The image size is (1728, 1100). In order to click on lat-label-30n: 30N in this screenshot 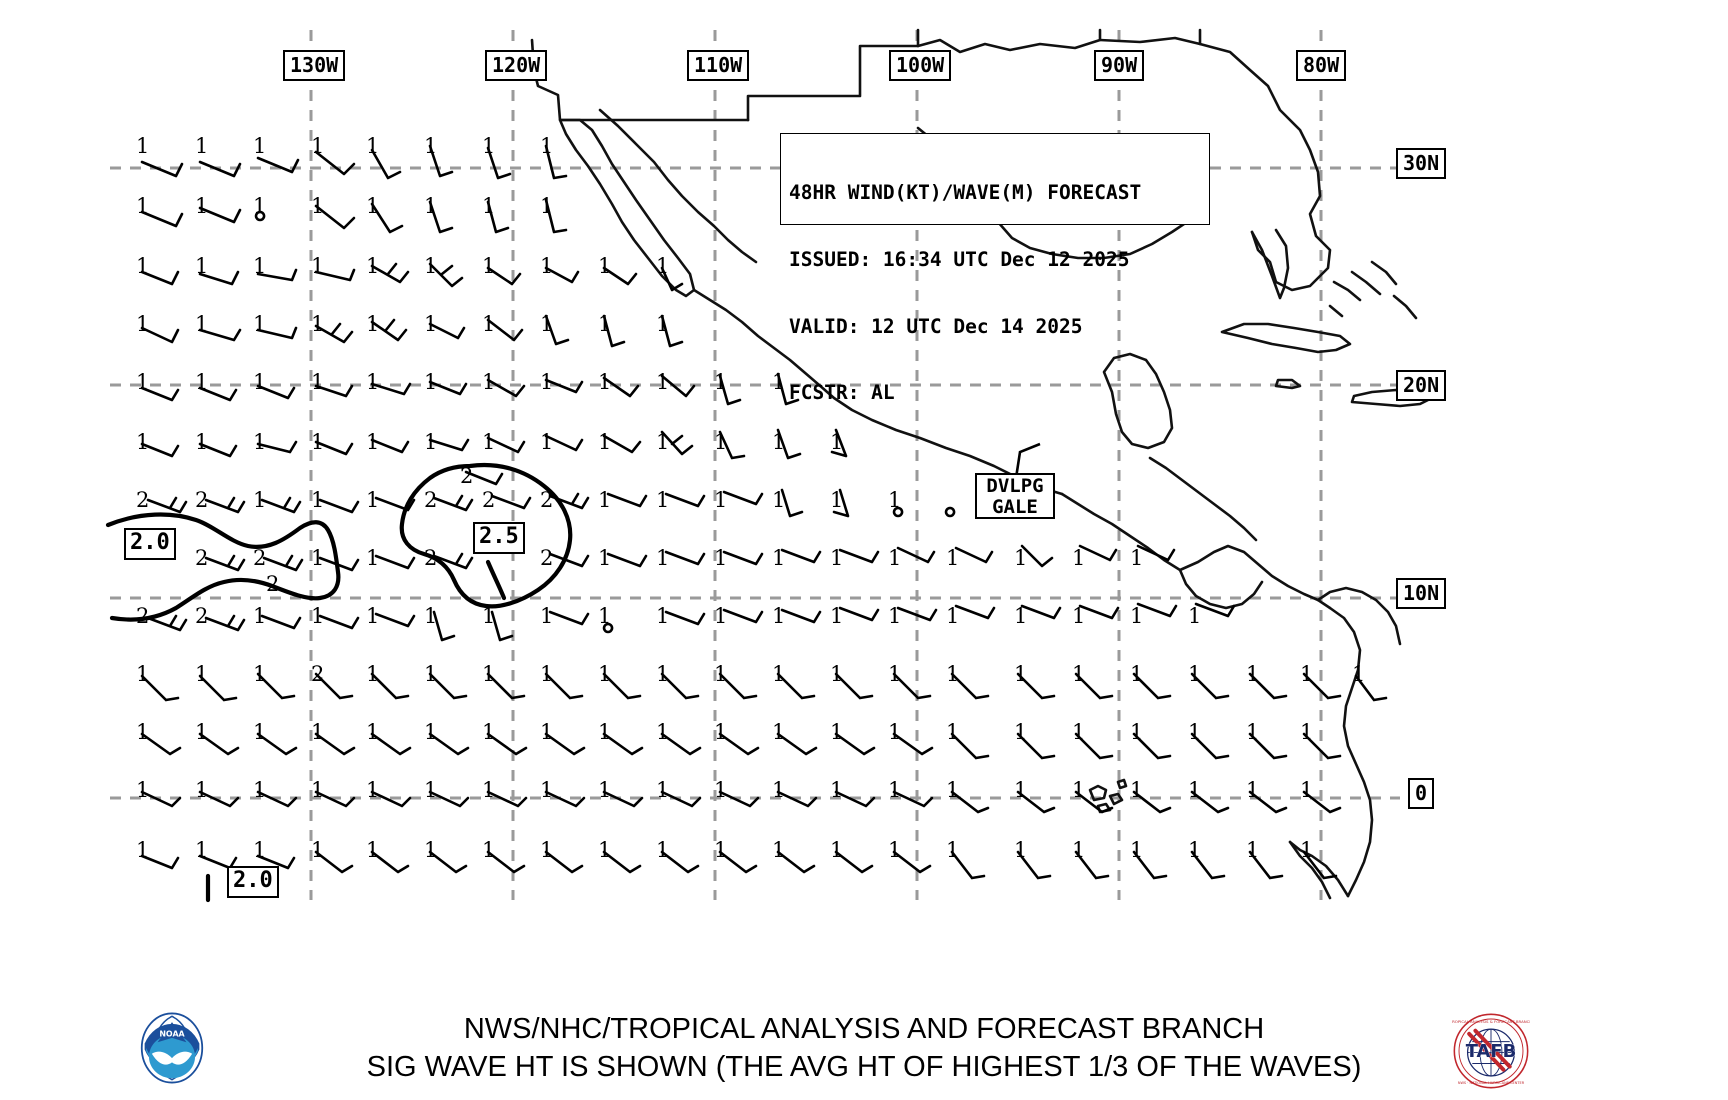, I will do `click(1421, 163)`.